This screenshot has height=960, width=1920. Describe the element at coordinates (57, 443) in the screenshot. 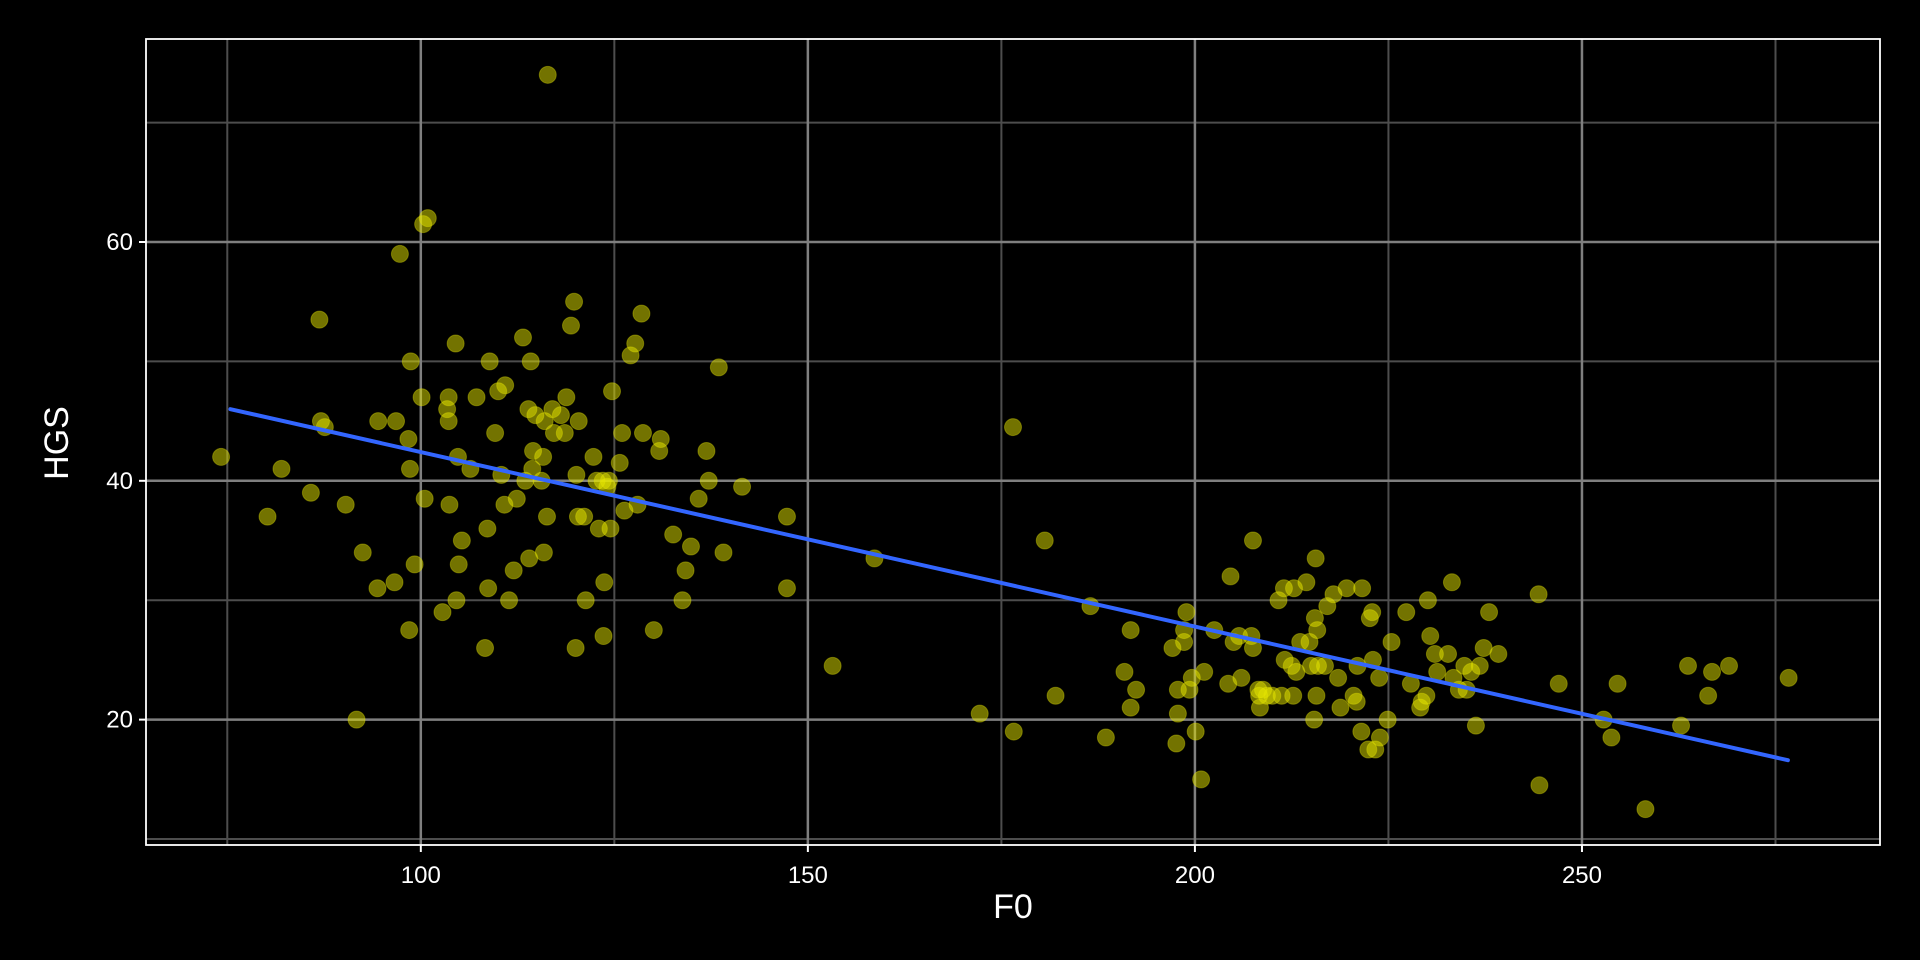

I see `y-axis-title: HGS` at that location.